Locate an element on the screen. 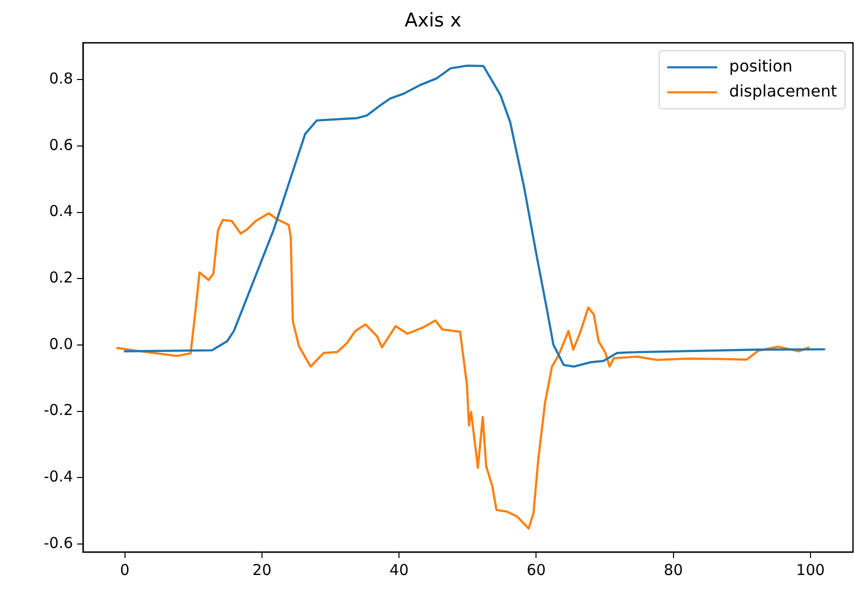 The height and width of the screenshot is (592, 855). x-tick-label: 40 is located at coordinates (399, 569).